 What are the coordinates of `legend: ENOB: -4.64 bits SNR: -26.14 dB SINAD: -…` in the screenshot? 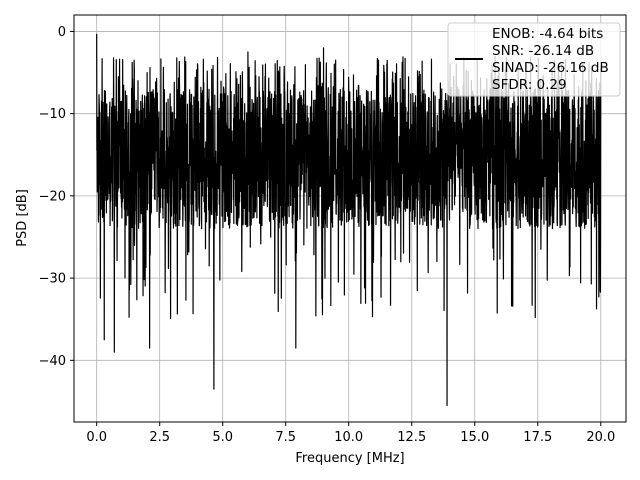 It's located at (534, 59).